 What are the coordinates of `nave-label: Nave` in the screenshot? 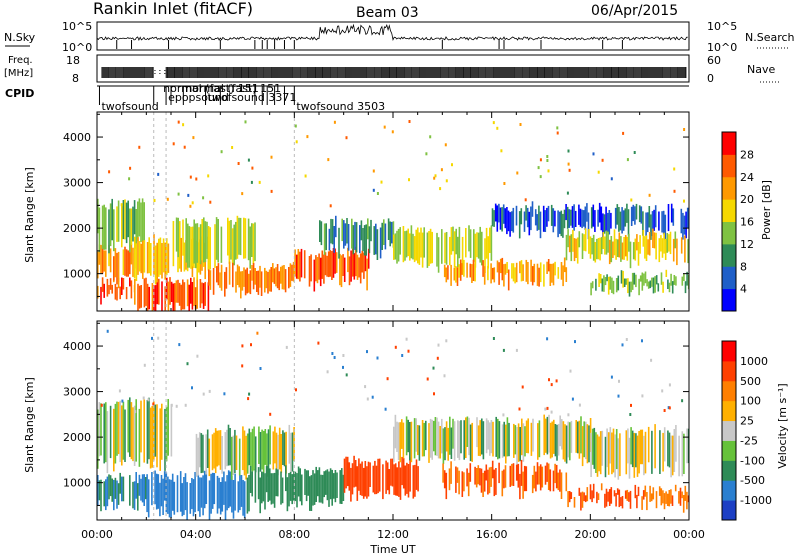 It's located at (761, 69).